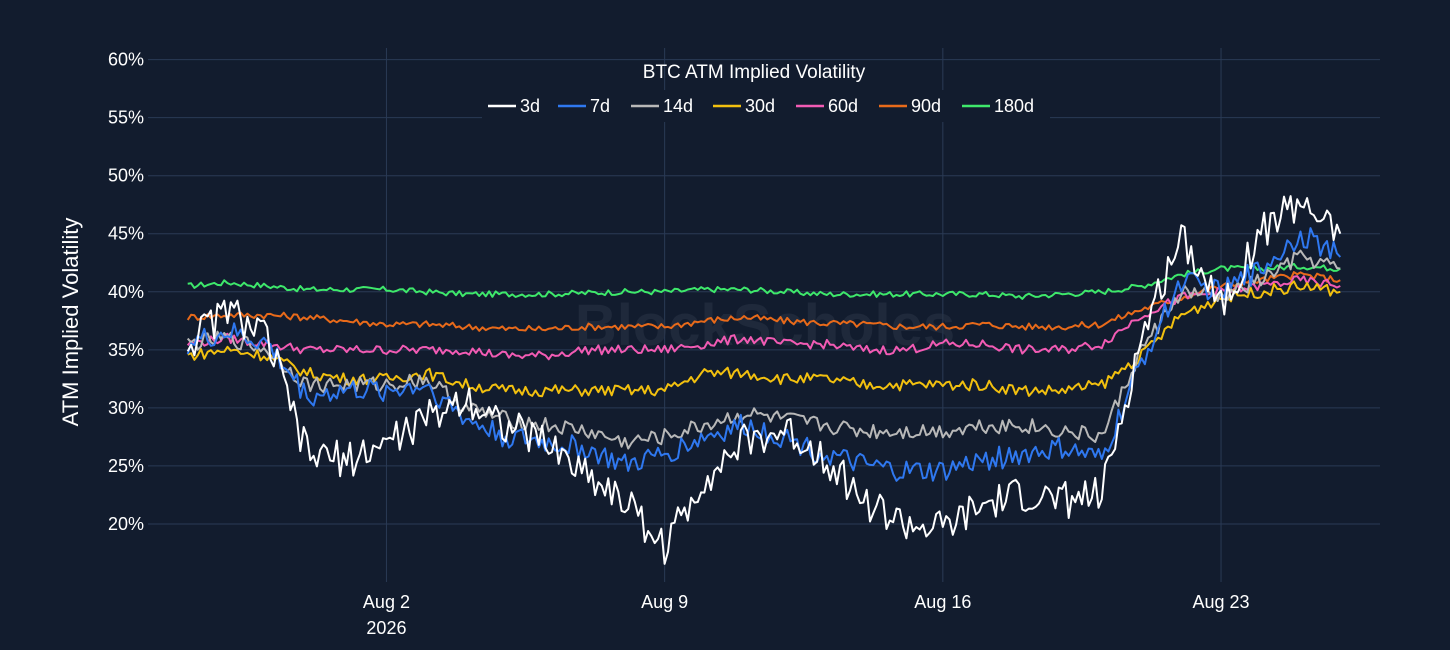  What do you see at coordinates (763, 301) in the screenshot?
I see `series-line-90d` at bounding box center [763, 301].